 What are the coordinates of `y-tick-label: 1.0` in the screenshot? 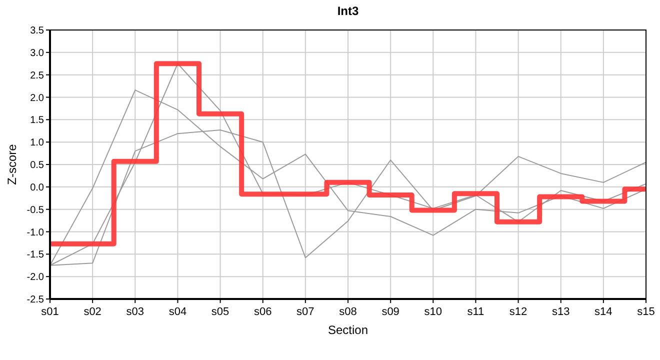 It's located at (37, 143).